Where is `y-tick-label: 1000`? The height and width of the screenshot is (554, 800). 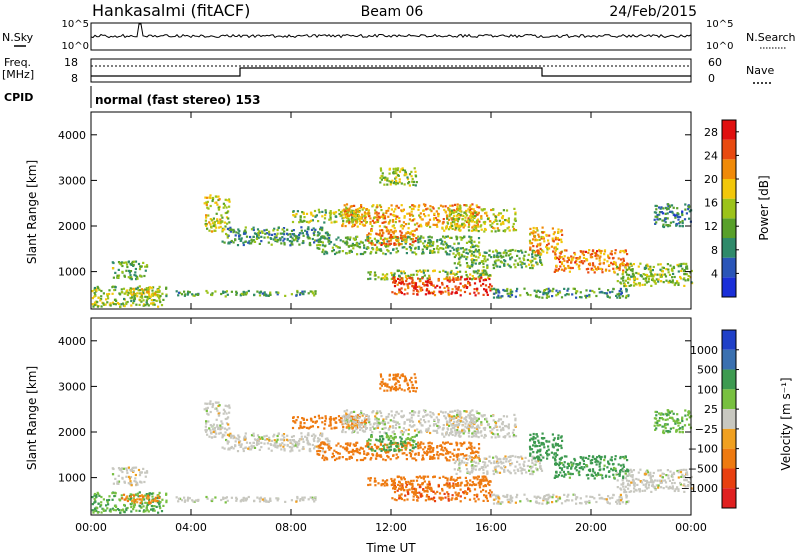
y-tick-label: 1000 is located at coordinates (72, 272).